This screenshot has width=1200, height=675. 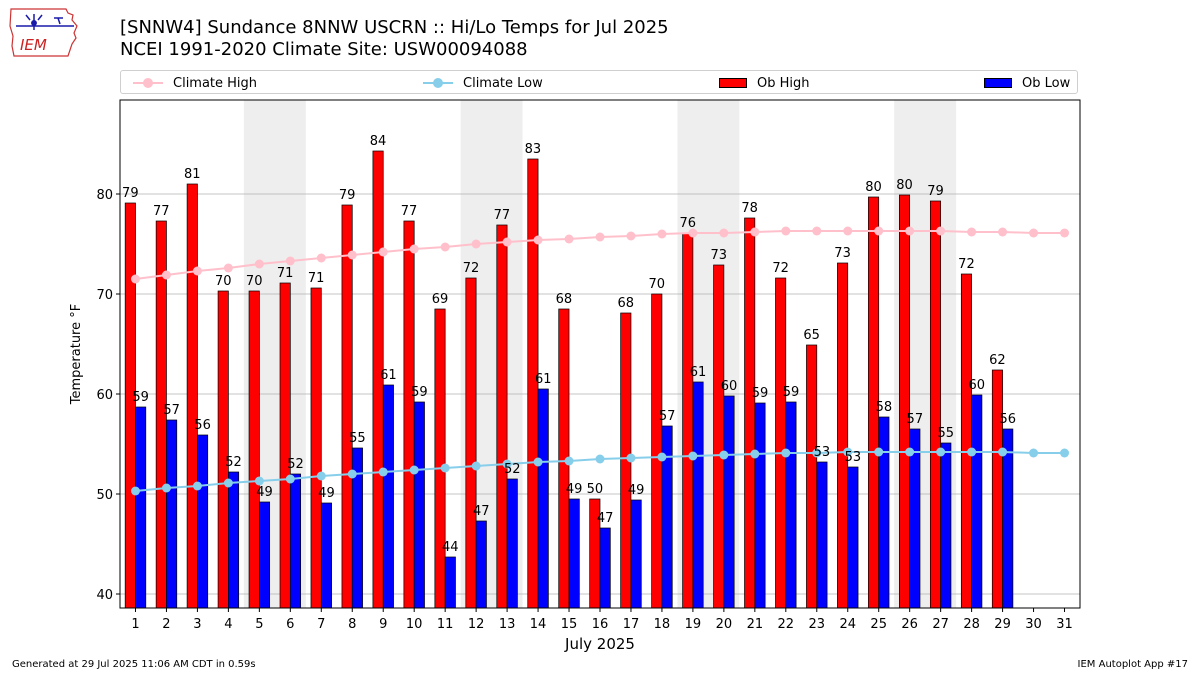 I want to click on legend: Climate High Climate Low Ob High Ob Low, so click(x=599, y=82).